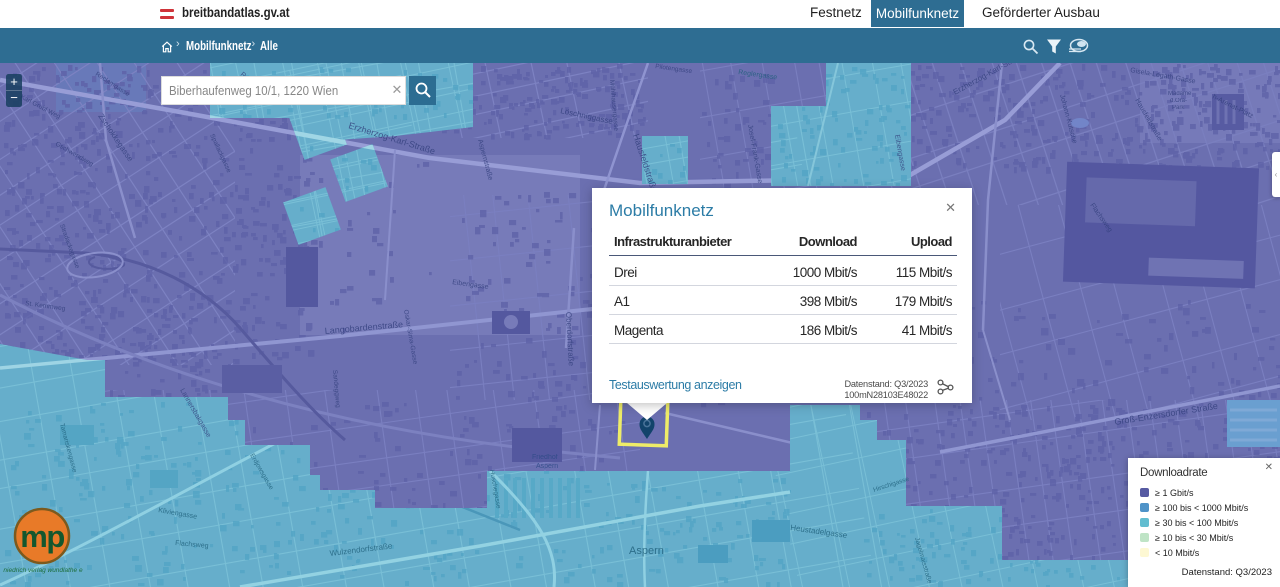 Image resolution: width=1280 pixels, height=587 pixels. I want to click on svg-text: Park, so click(1178, 108).